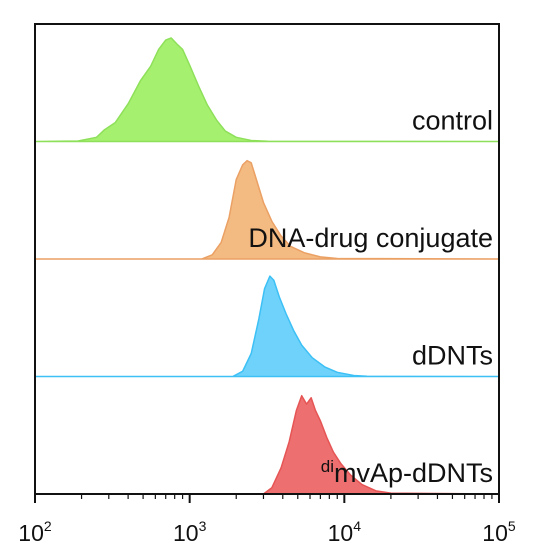 This screenshot has height=556, width=556. What do you see at coordinates (413, 473) in the screenshot?
I see `series-label-text: mvAp-dDNTs` at bounding box center [413, 473].